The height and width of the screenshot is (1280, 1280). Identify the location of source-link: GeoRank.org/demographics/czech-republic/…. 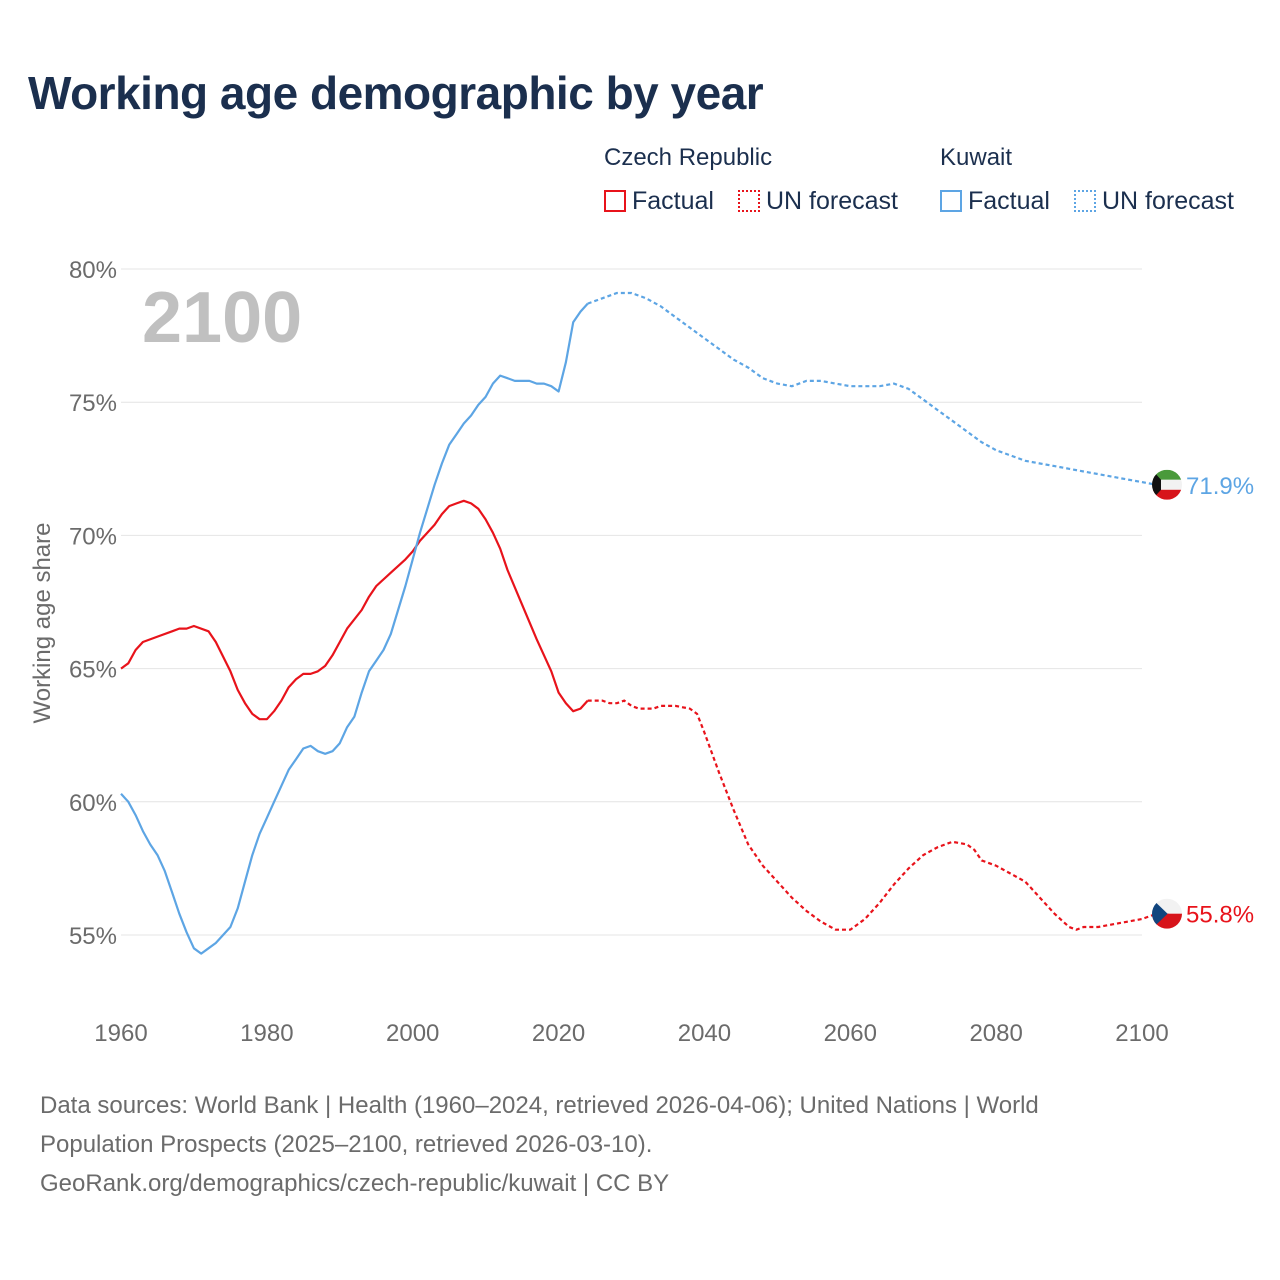
(355, 1183).